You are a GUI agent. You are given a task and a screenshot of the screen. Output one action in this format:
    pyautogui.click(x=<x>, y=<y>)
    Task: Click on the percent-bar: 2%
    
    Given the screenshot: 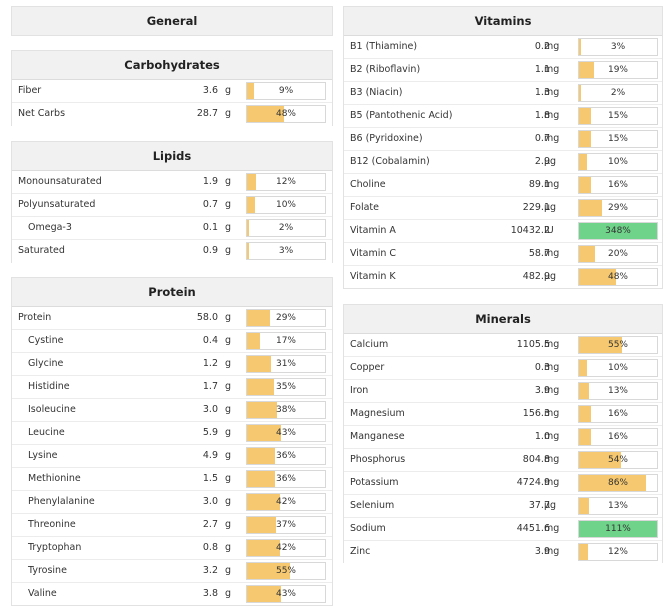 What is the action you would take?
    pyautogui.click(x=286, y=228)
    